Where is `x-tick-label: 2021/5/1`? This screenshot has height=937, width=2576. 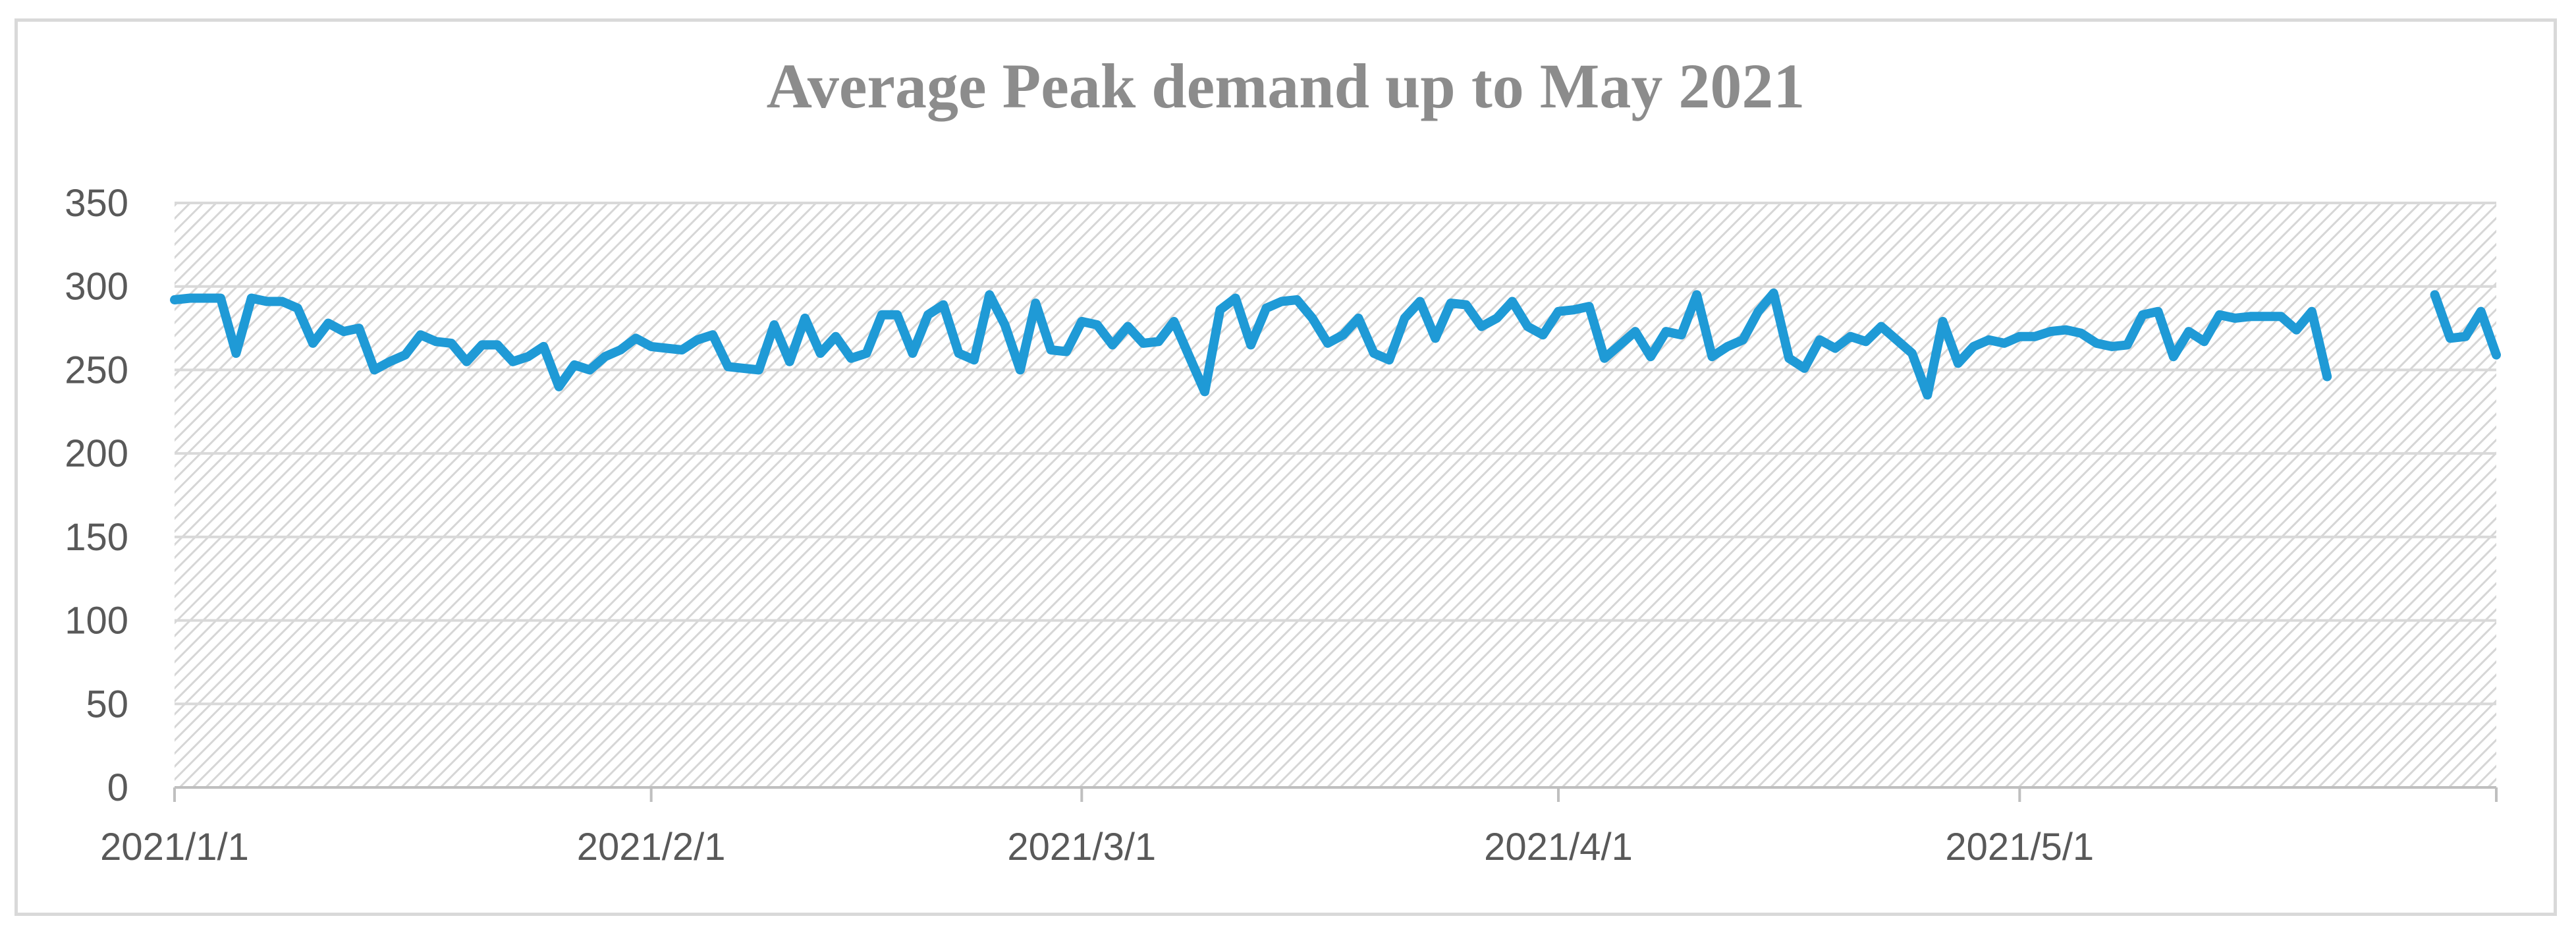 x-tick-label: 2021/5/1 is located at coordinates (2019, 847).